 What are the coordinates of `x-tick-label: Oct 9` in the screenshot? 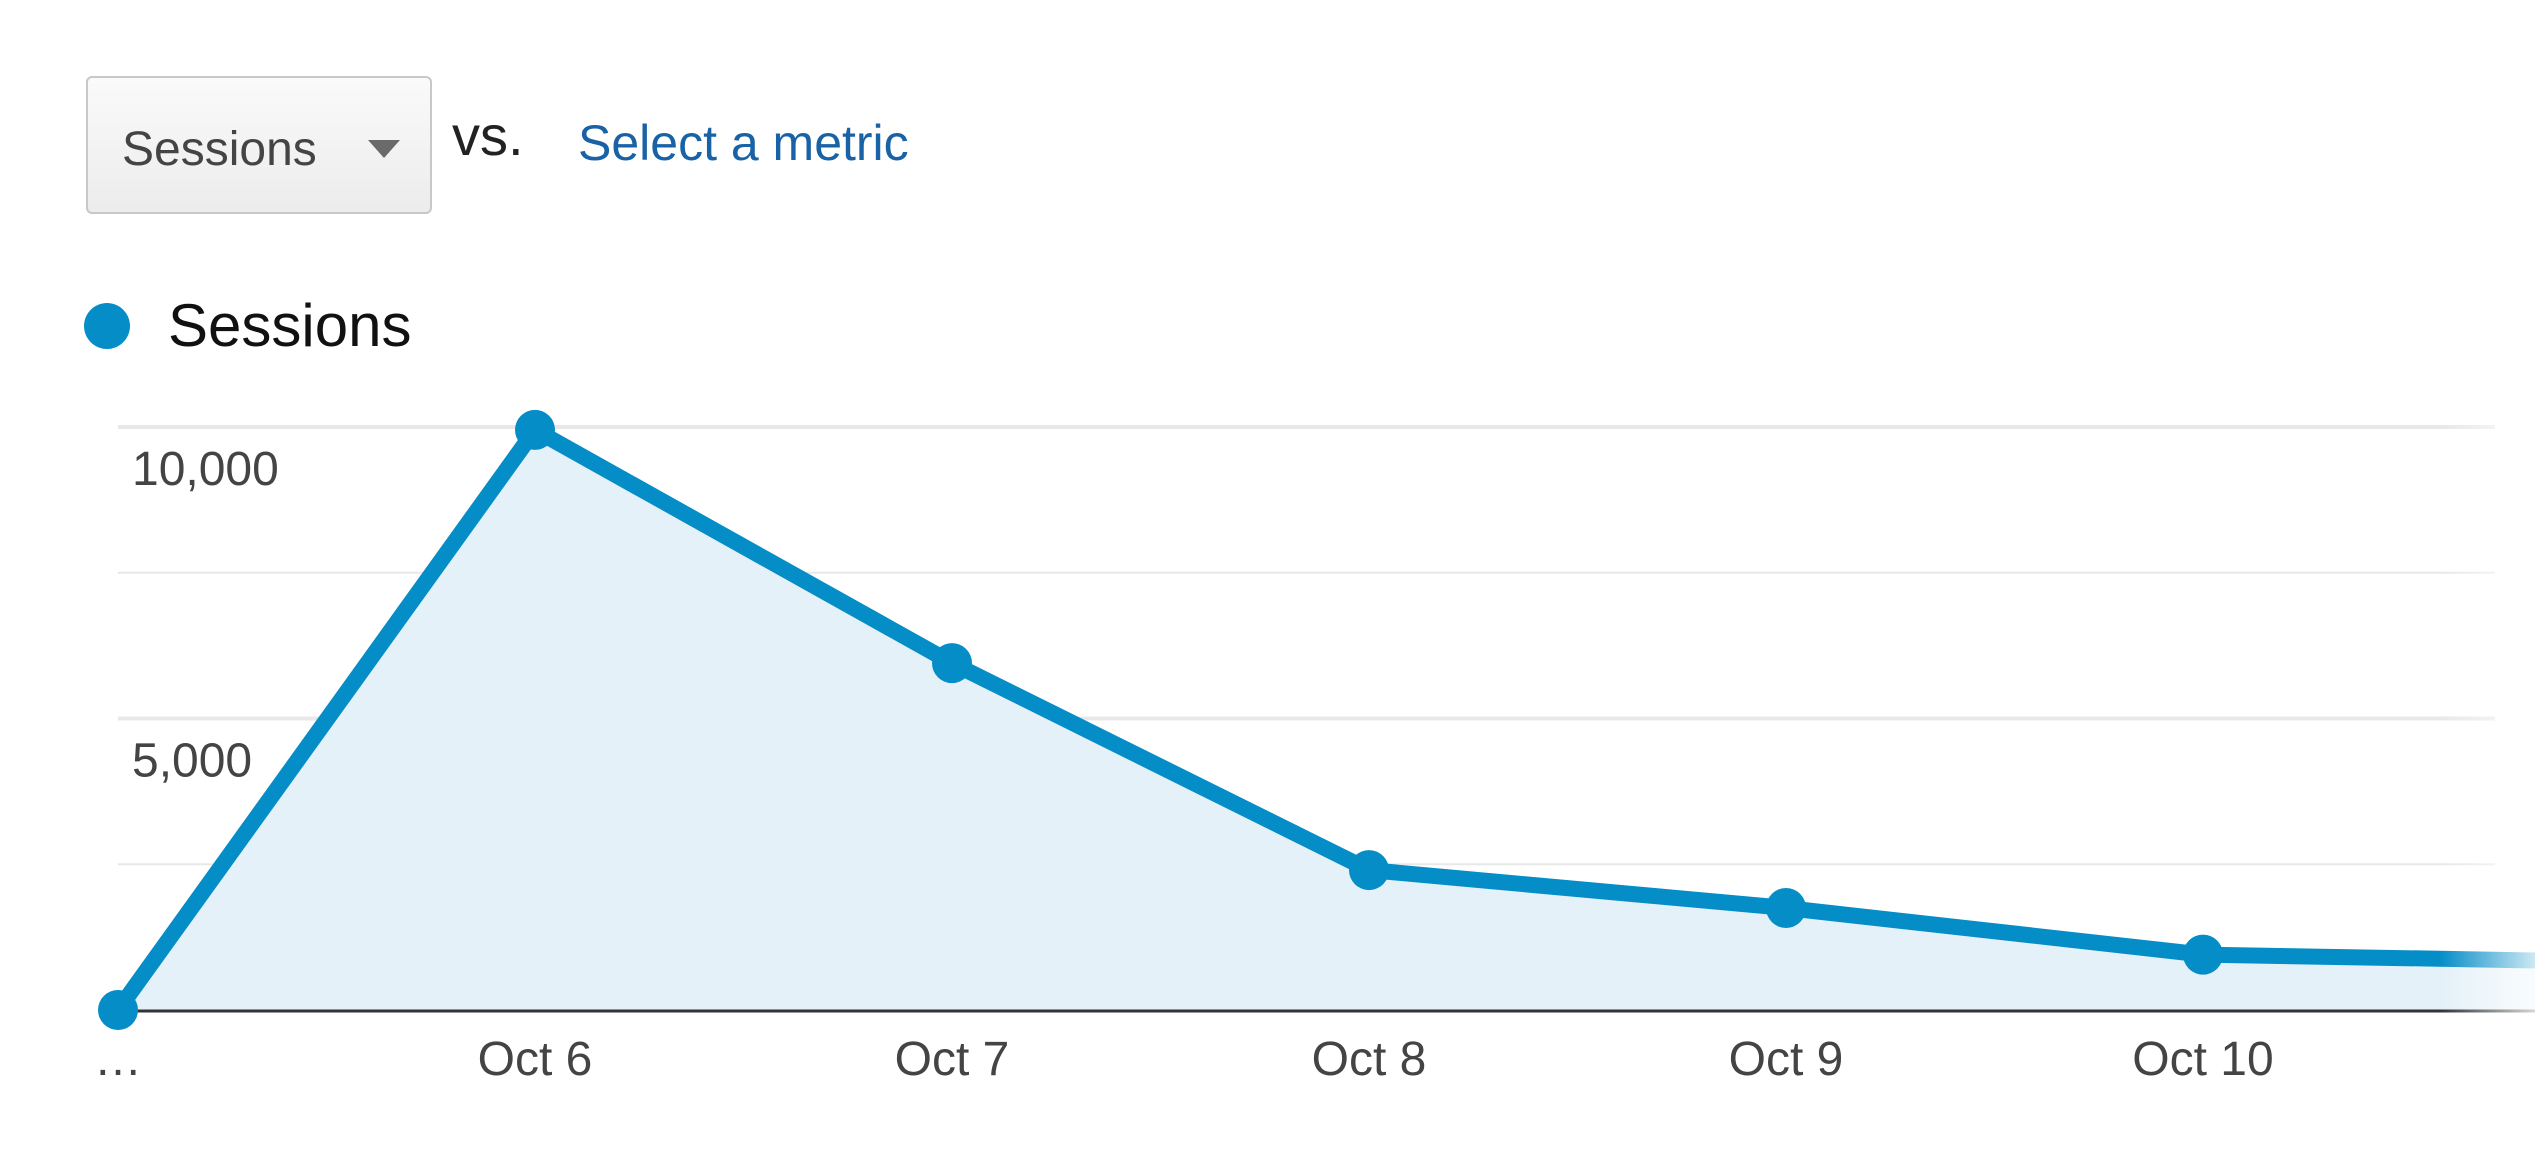 It's located at (1786, 1059).